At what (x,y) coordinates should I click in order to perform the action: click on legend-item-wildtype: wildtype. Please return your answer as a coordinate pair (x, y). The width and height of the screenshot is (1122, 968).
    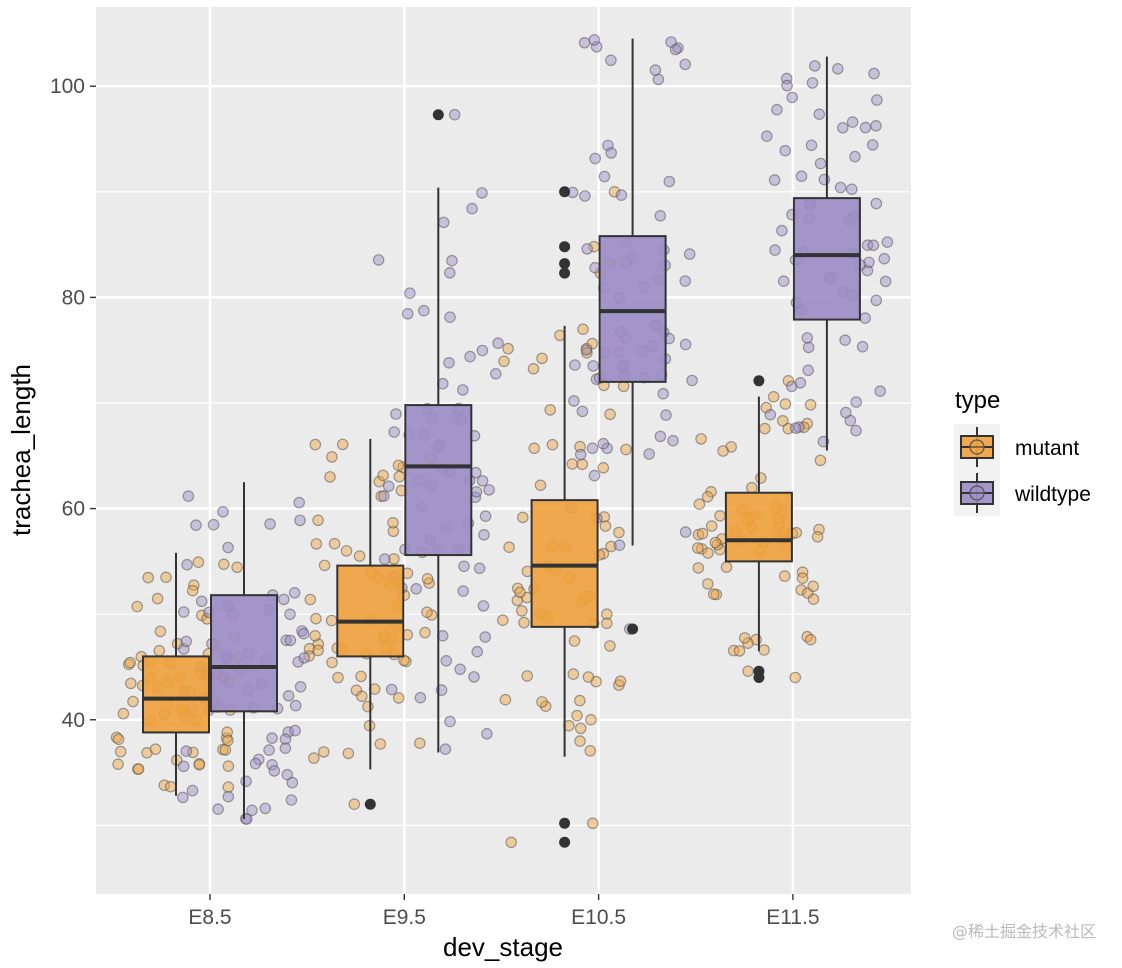
    Looking at the image, I should click on (1025, 493).